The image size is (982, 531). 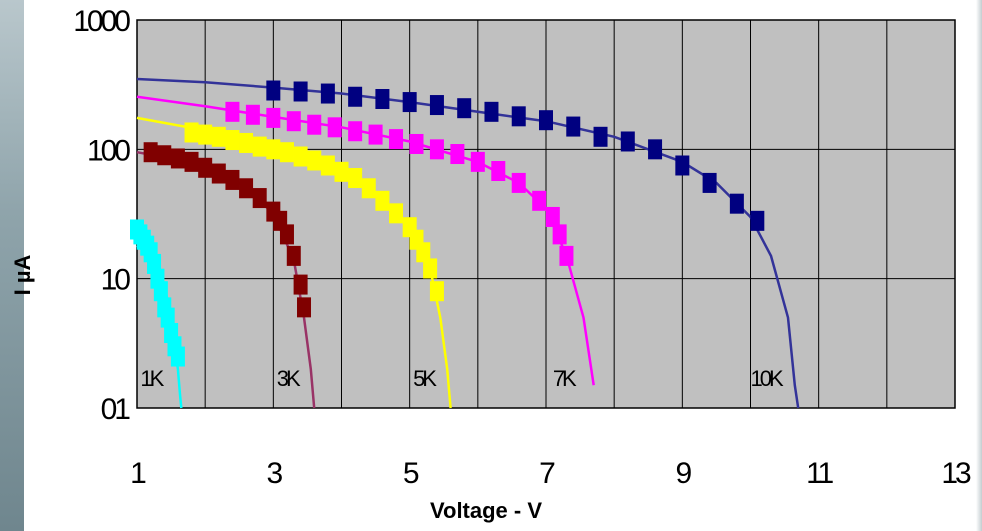 What do you see at coordinates (138, 473) in the screenshot?
I see `x-tick-label: 1` at bounding box center [138, 473].